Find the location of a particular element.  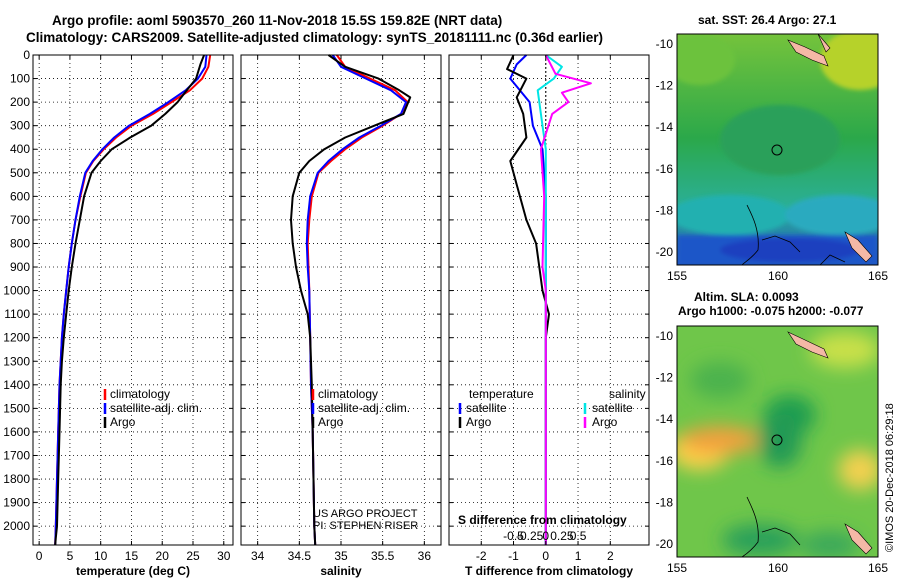

sla-lat-label: -16 is located at coordinates (665, 461).